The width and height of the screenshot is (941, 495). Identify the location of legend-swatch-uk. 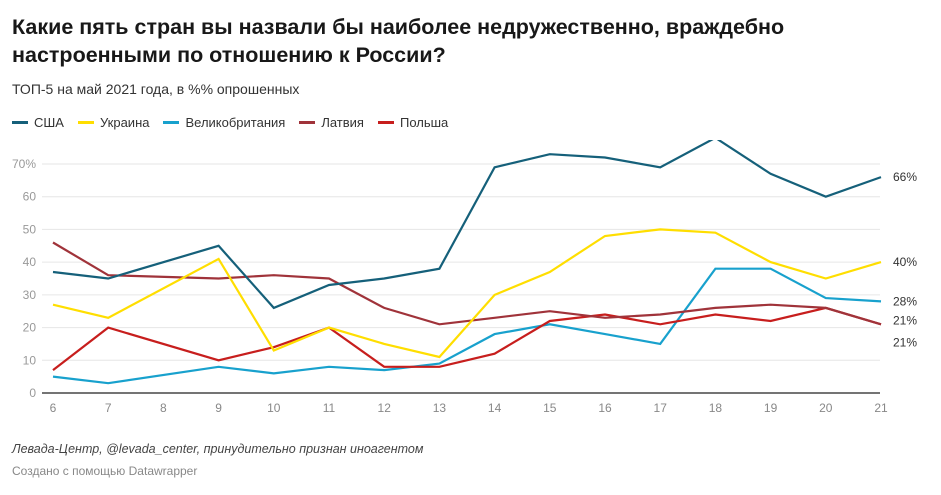
(171, 122).